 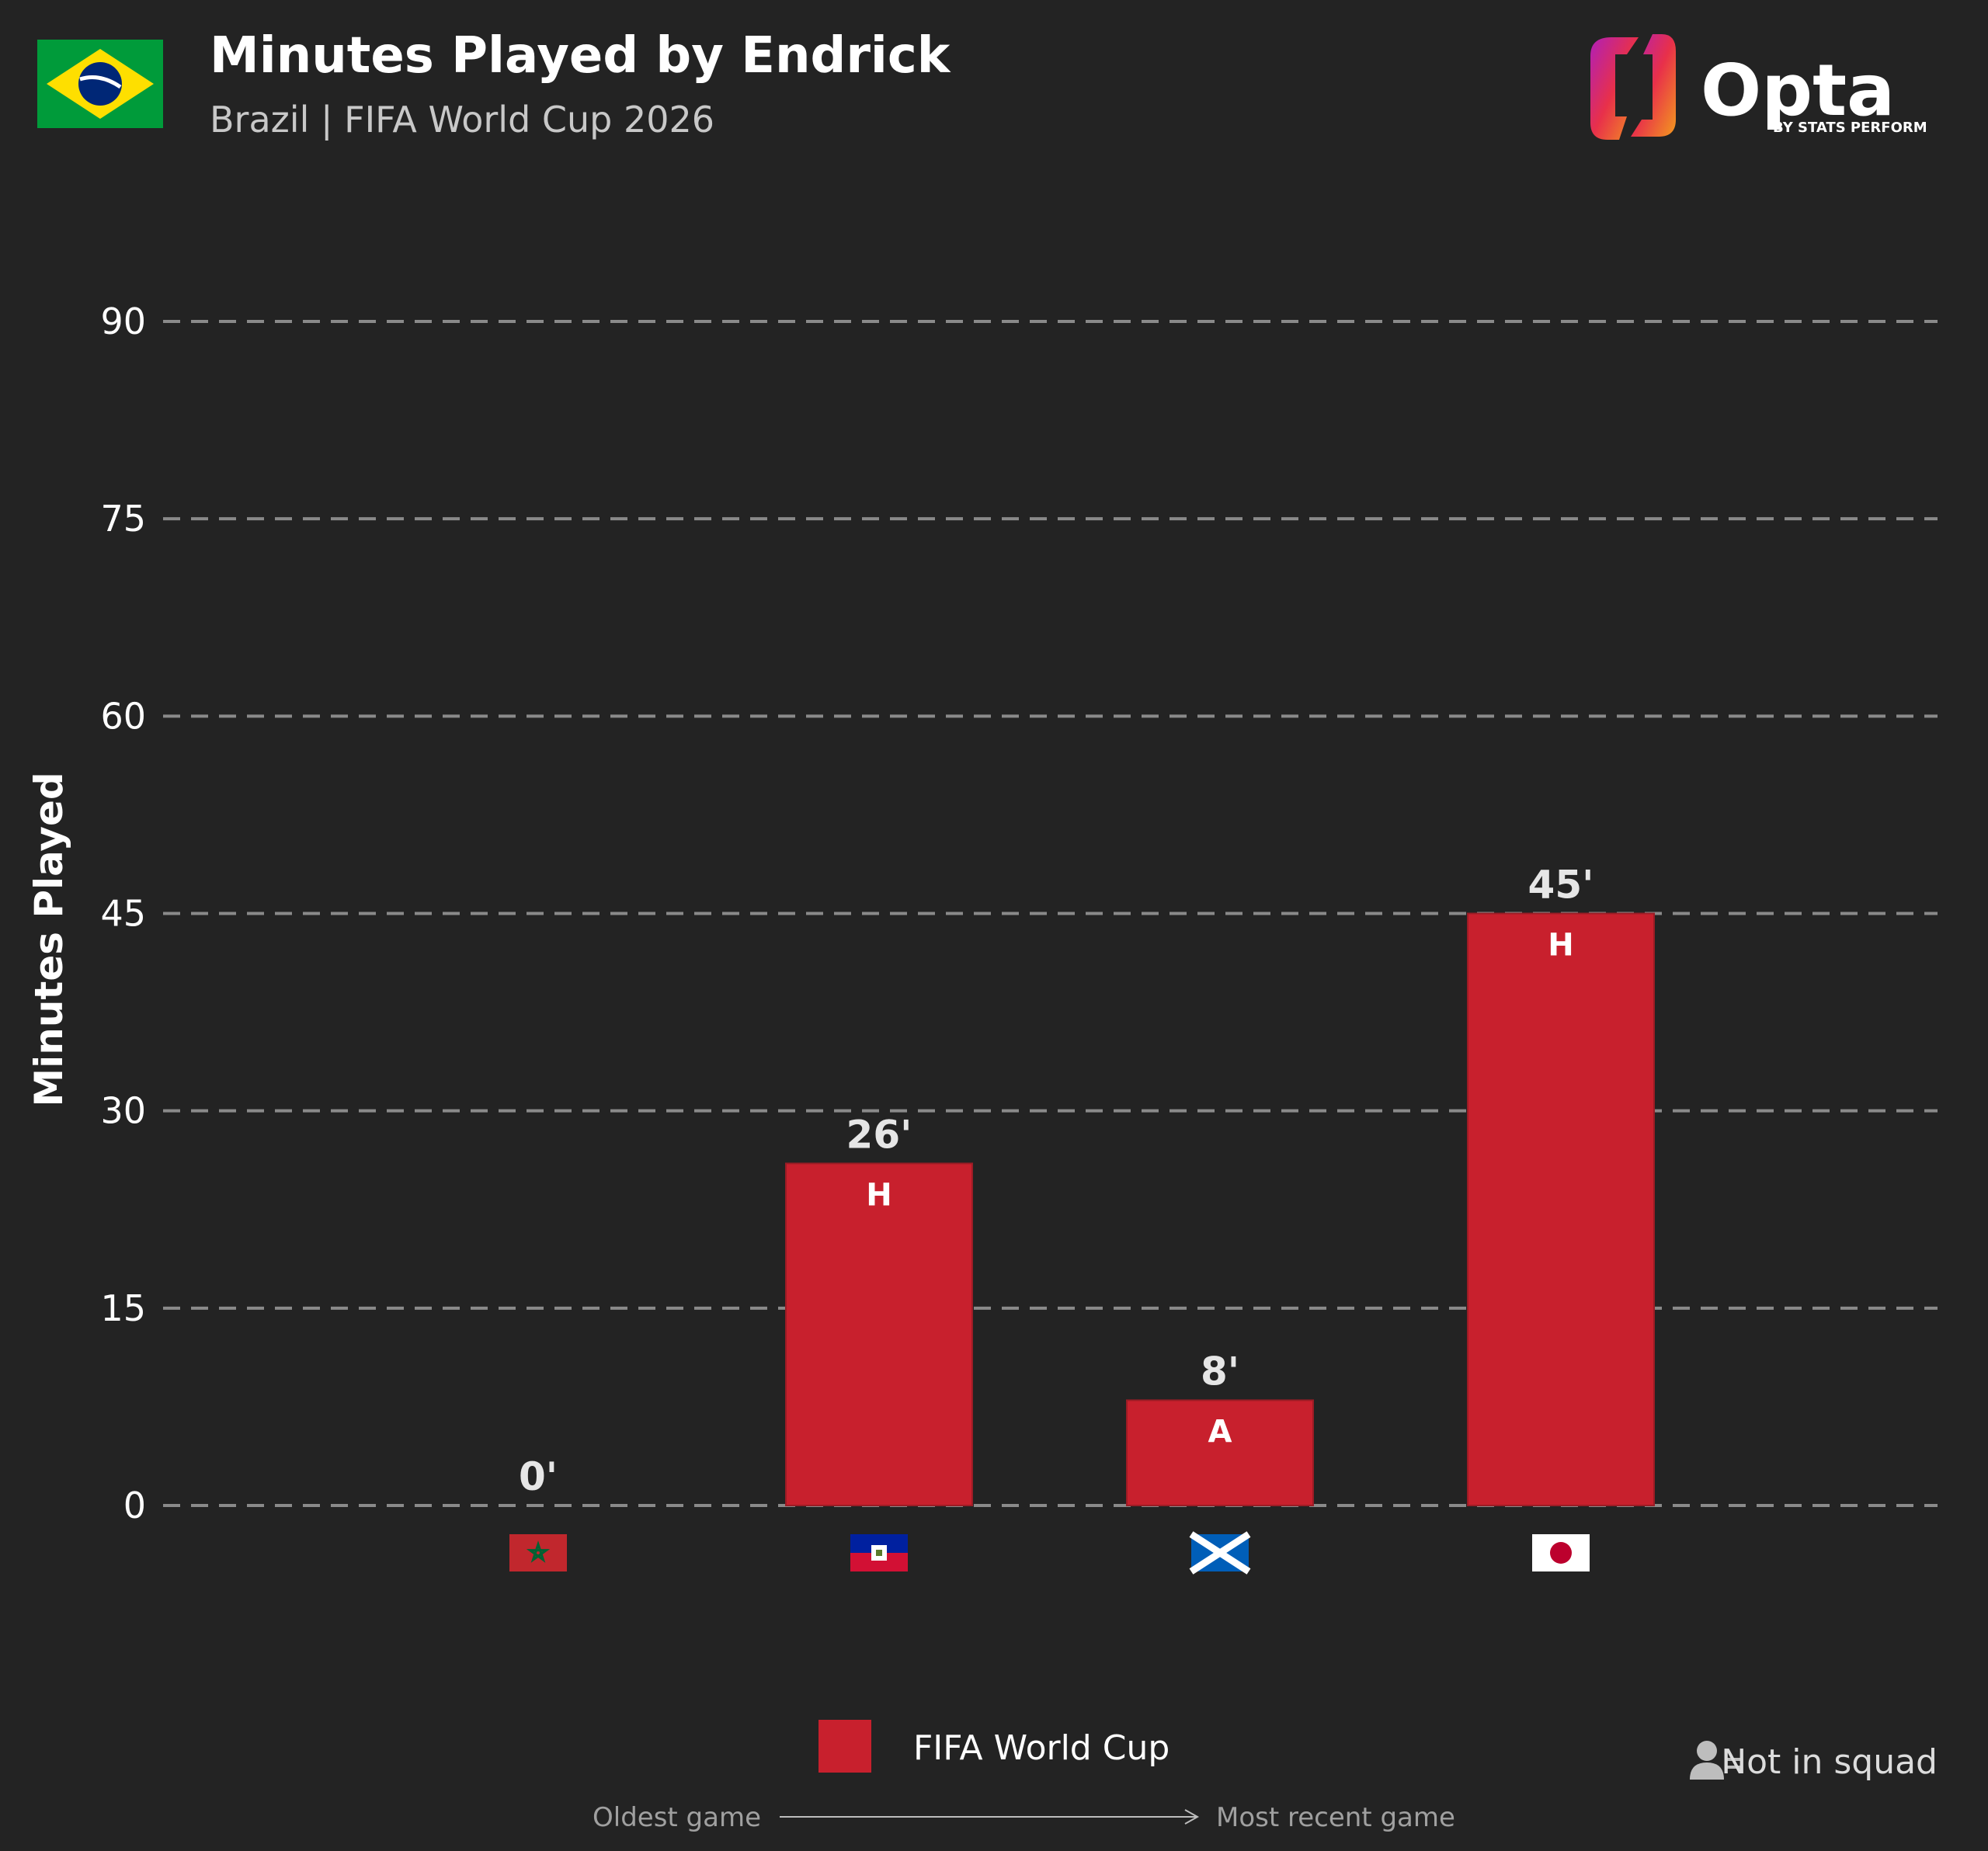 What do you see at coordinates (1220, 1372) in the screenshot?
I see `bar-value-label: 8'` at bounding box center [1220, 1372].